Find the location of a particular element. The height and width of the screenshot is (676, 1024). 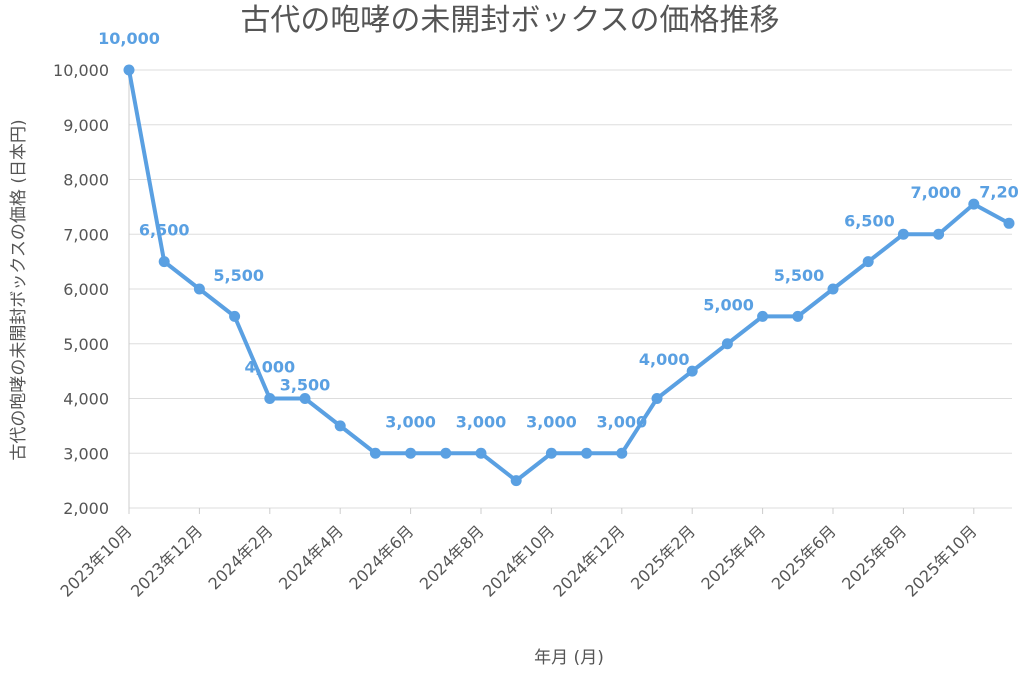

x-tick-label: 2024年8月 is located at coordinates (452, 557).